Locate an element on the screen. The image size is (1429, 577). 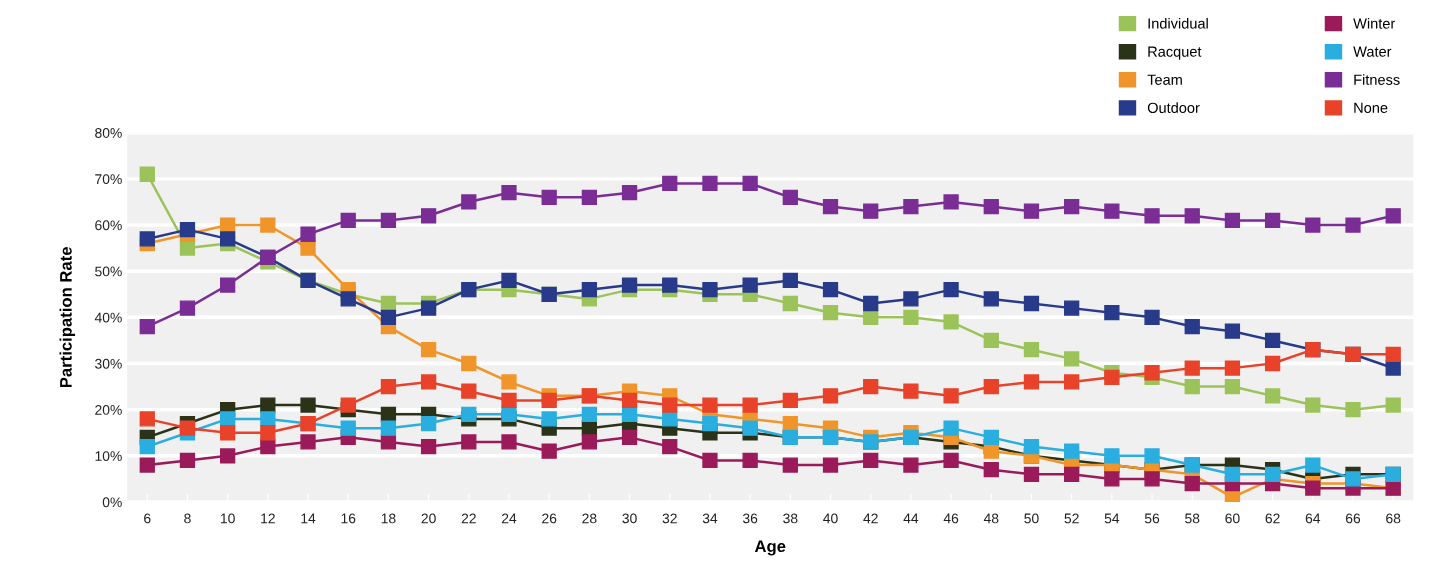
x-tick-label: 66 is located at coordinates (1353, 518).